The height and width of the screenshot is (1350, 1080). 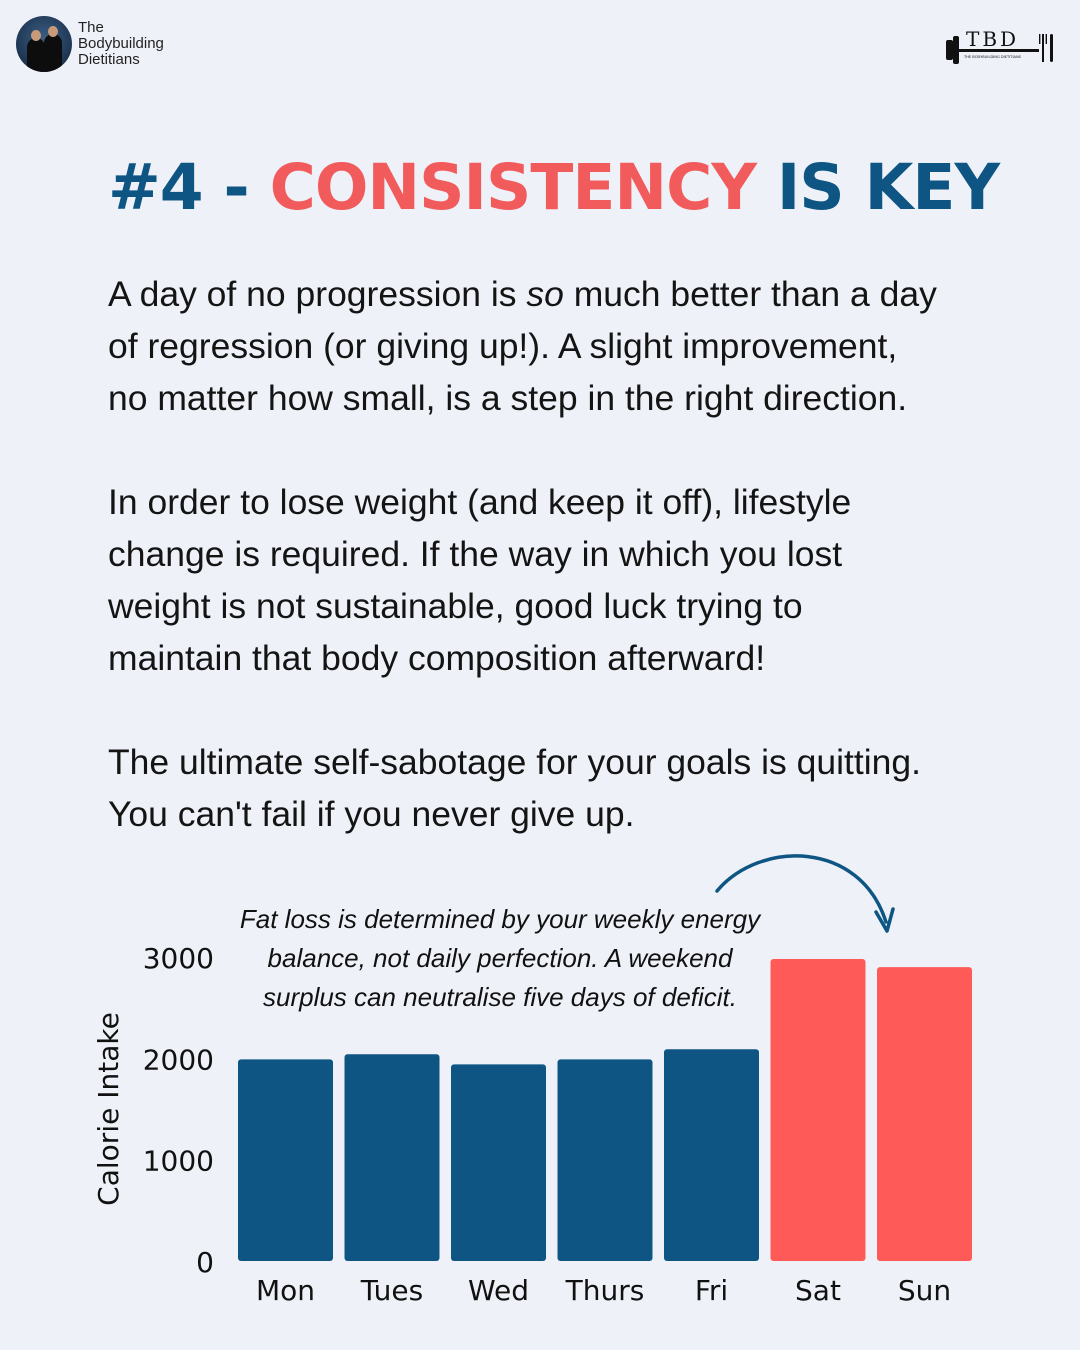 What do you see at coordinates (44, 44) in the screenshot?
I see `brand-avatar` at bounding box center [44, 44].